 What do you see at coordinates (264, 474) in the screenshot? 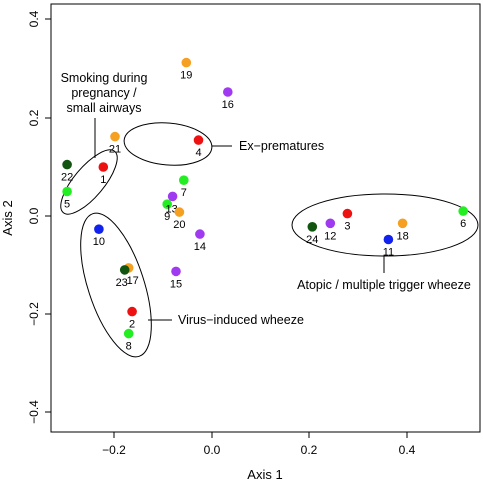
I see `x-axis-title: Axis 1` at bounding box center [264, 474].